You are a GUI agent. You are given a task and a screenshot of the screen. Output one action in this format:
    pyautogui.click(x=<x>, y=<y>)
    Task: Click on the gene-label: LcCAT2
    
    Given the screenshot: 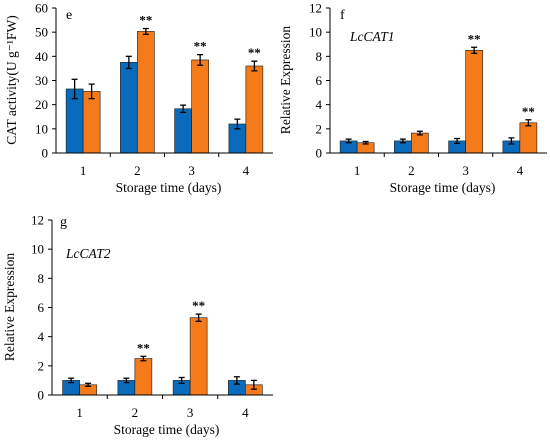 What is the action you would take?
    pyautogui.click(x=88, y=253)
    